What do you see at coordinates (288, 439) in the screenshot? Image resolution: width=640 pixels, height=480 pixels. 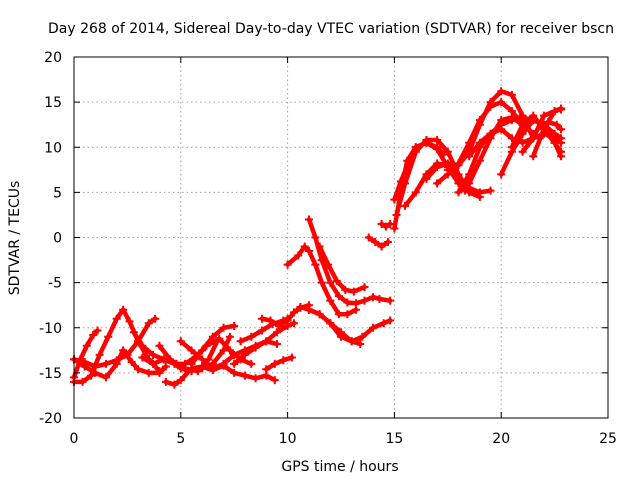 I see `x-tick-label: 10` at bounding box center [288, 439].